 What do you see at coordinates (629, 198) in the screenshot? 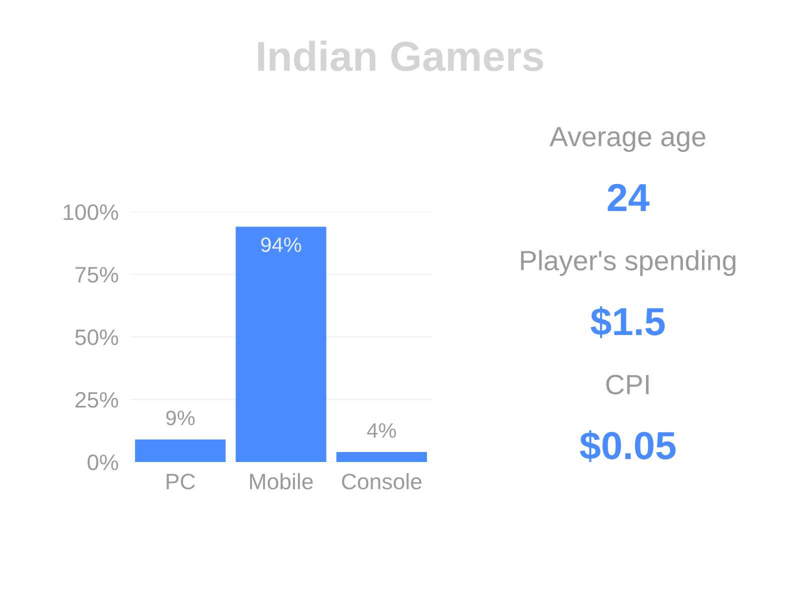
I see `text: 24` at bounding box center [629, 198].